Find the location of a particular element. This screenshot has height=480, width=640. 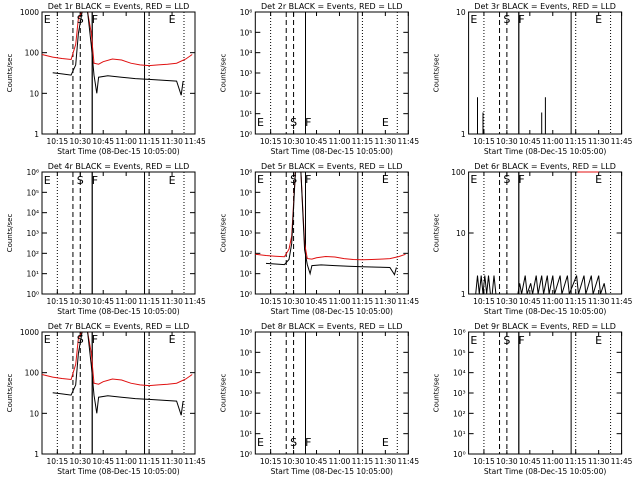

y-tick-label: 10⁶ is located at coordinates (459, 332).